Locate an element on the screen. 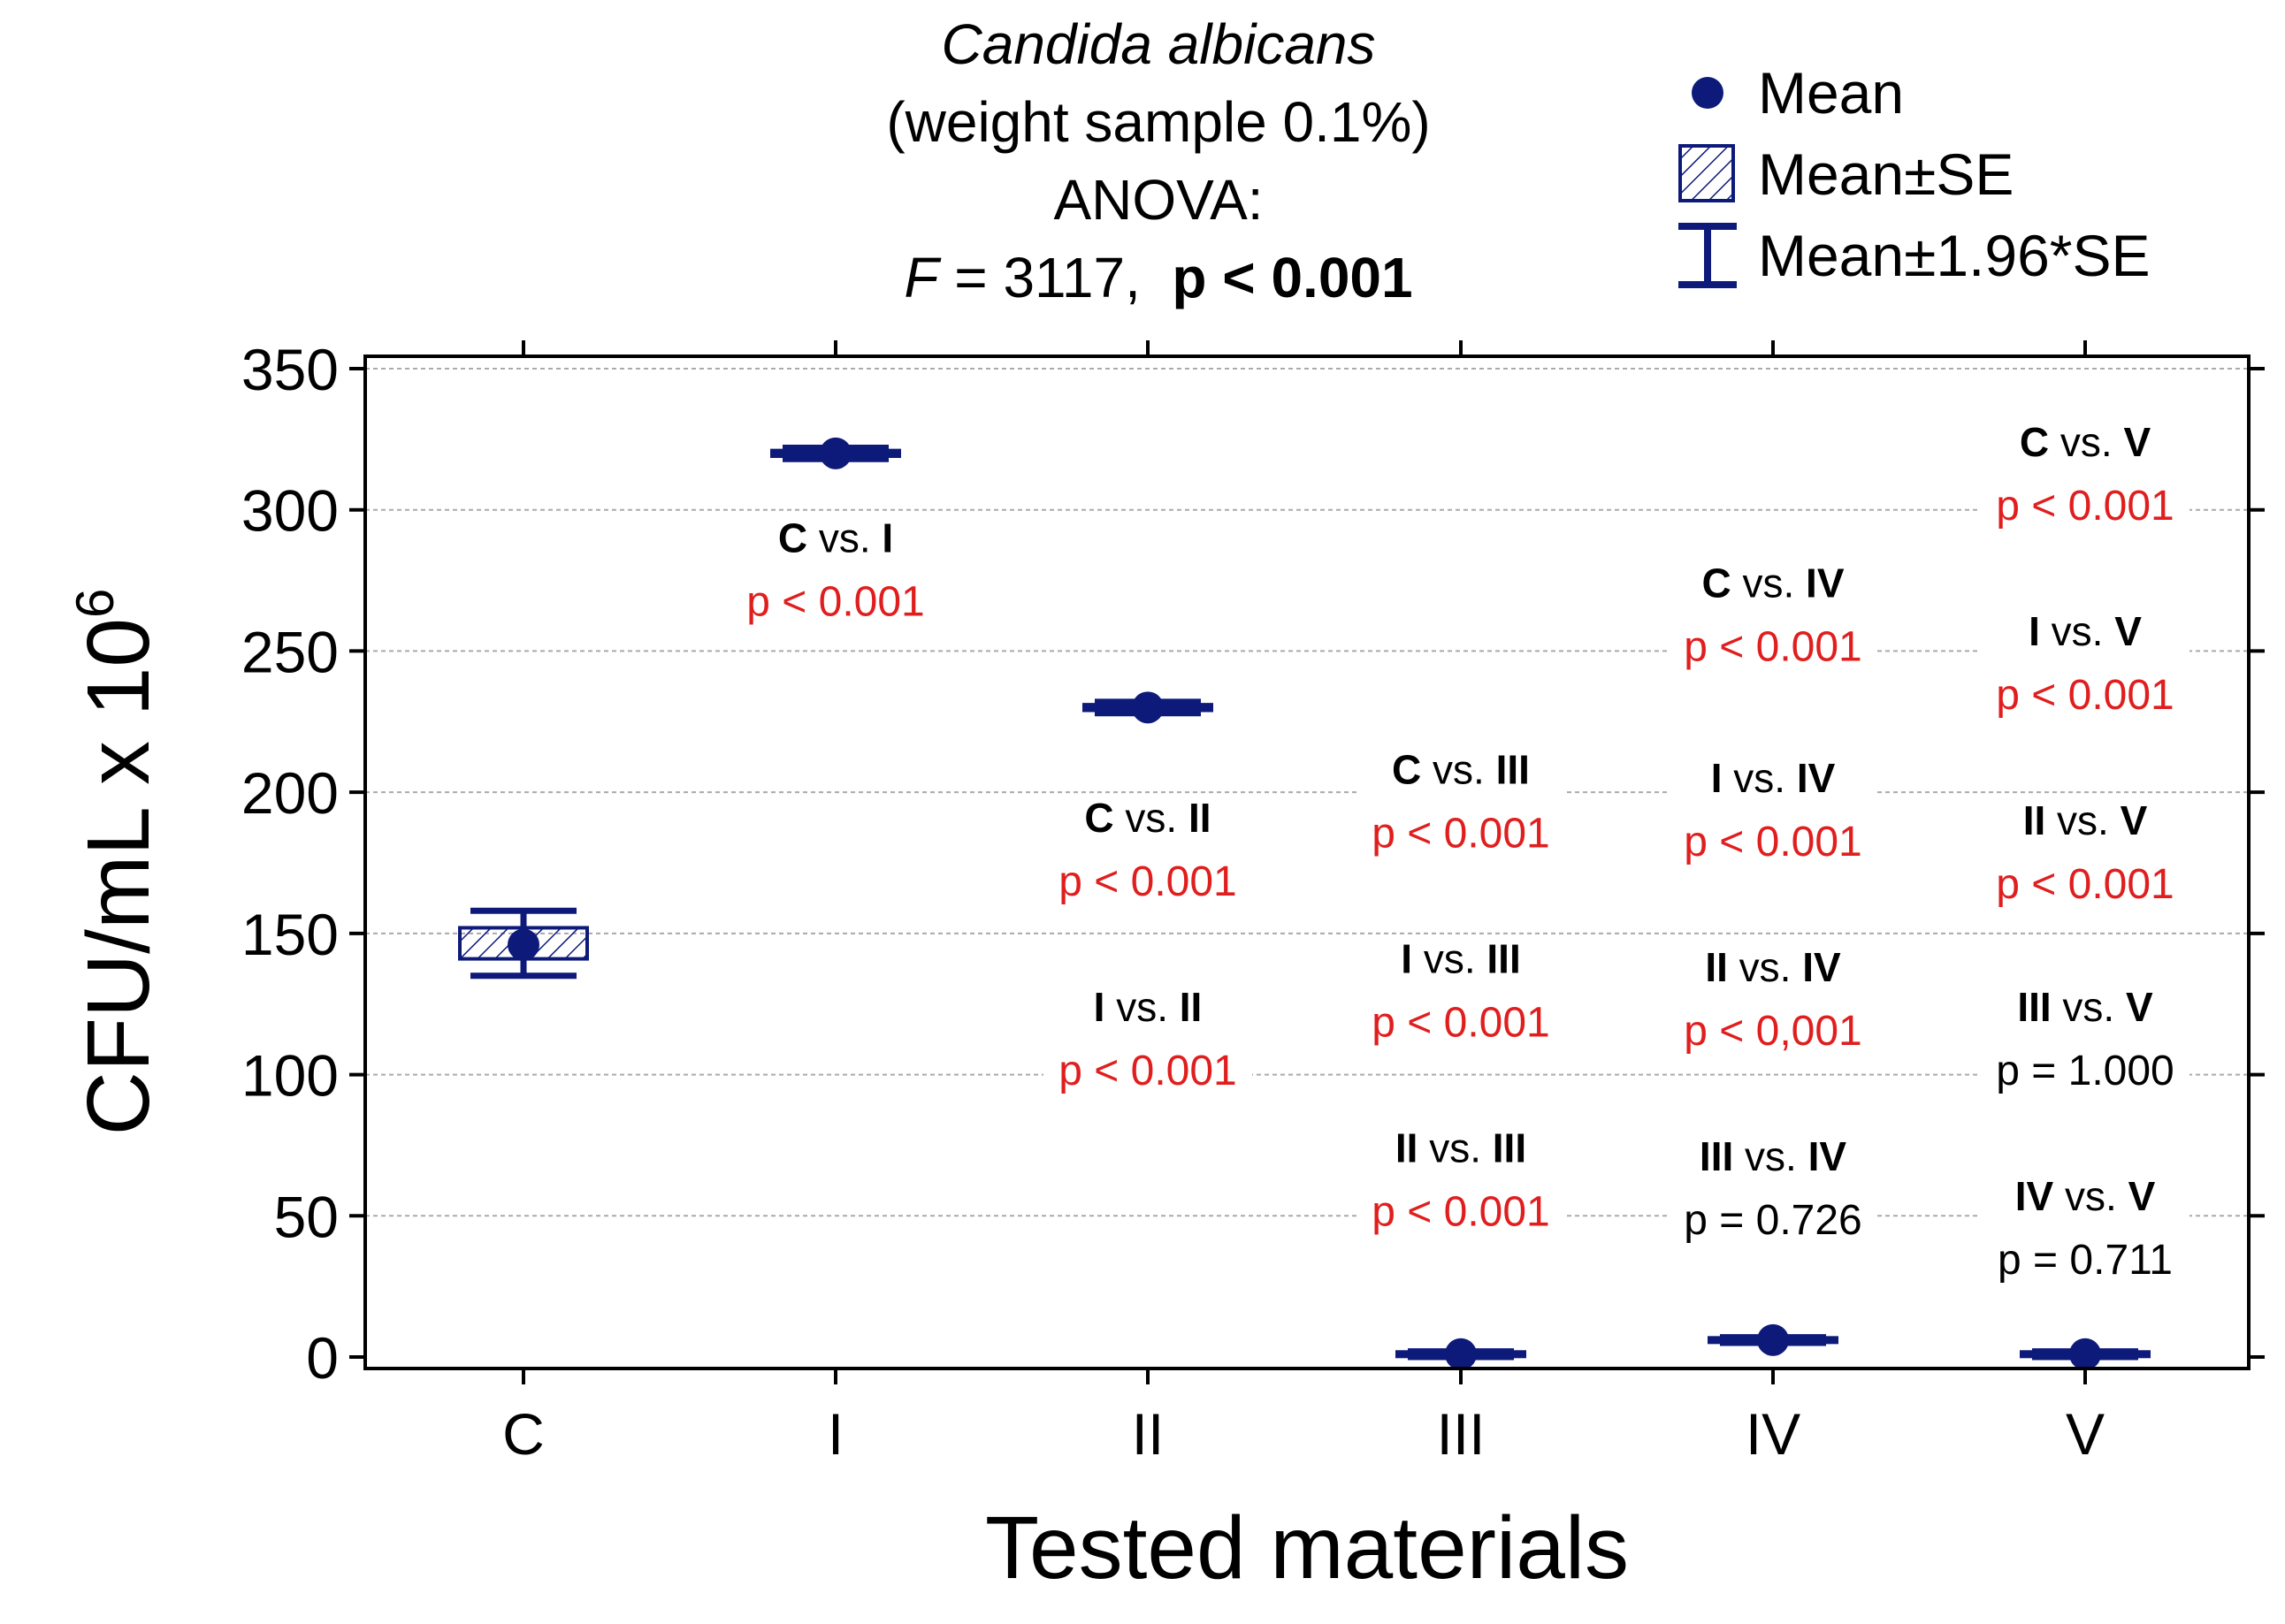 The width and height of the screenshot is (2285, 1624). comparison-annotation: C vs. II p < 0.001 is located at coordinates (1147, 849).